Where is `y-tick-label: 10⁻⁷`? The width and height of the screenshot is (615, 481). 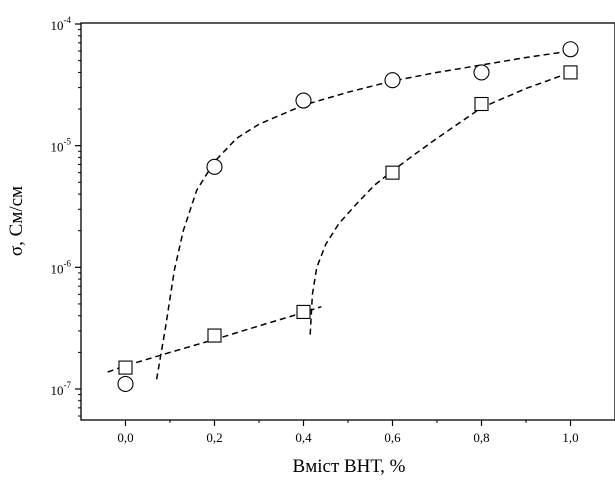
y-tick-label: 10⁻⁷ is located at coordinates (61, 389).